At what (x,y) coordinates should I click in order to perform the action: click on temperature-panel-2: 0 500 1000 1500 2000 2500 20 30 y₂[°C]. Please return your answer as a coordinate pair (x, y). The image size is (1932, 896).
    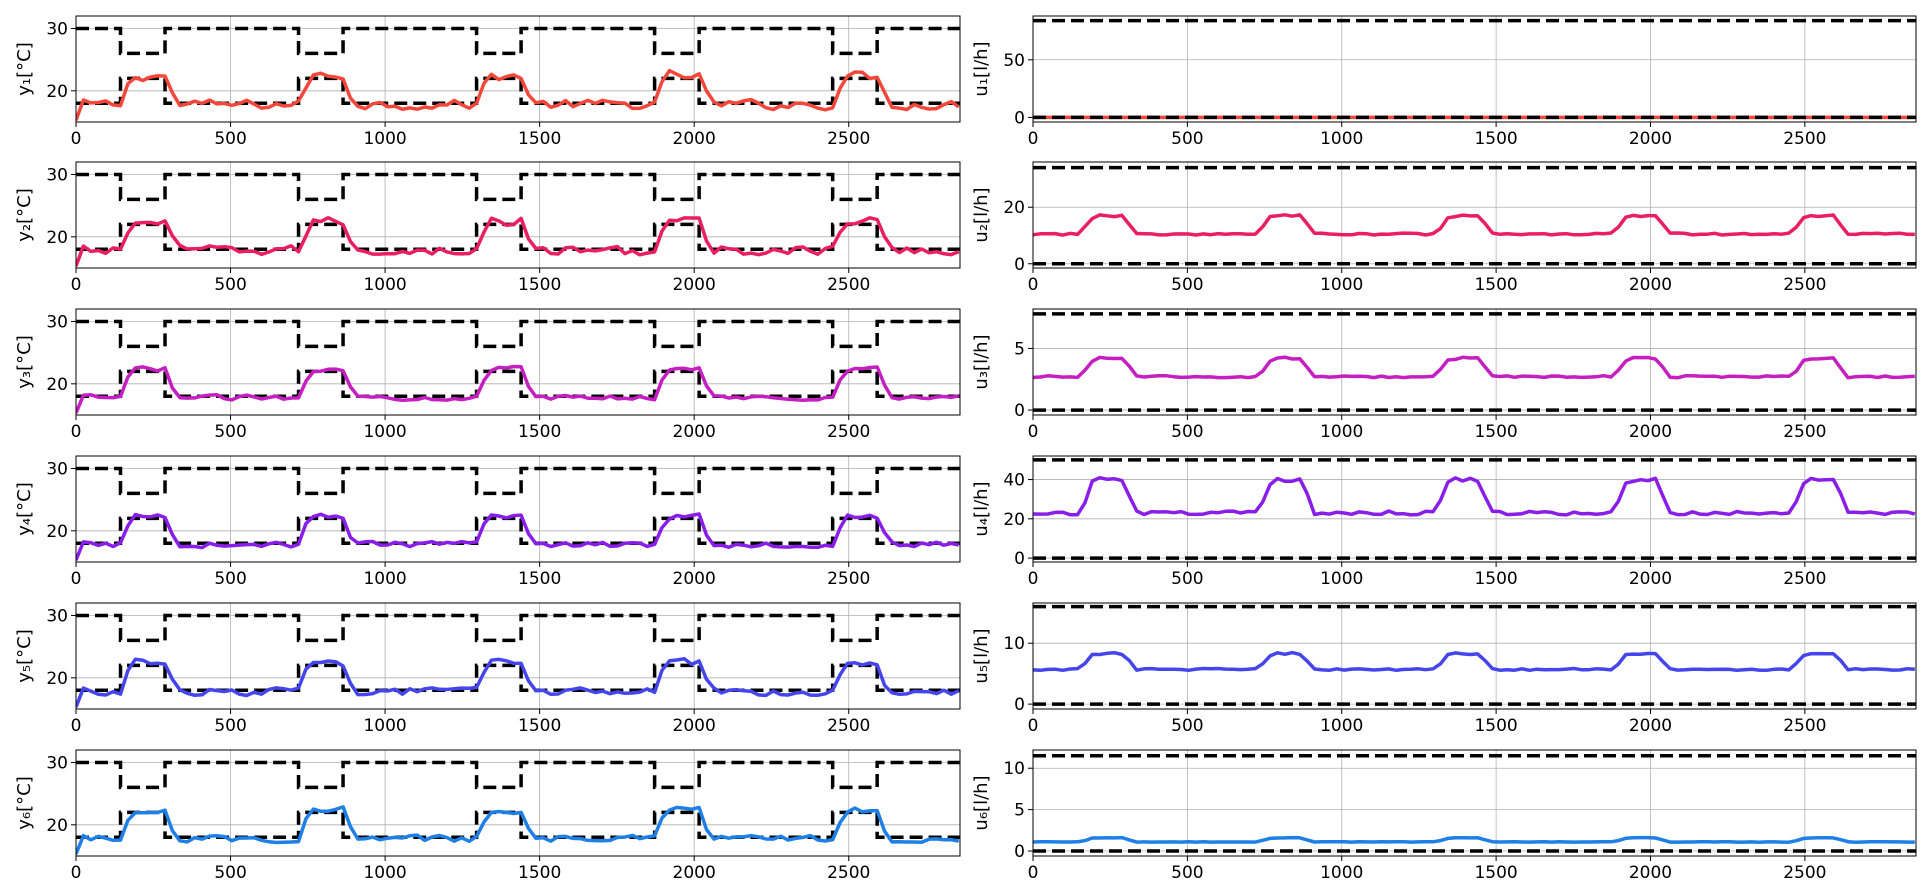
    Looking at the image, I should click on (487, 228).